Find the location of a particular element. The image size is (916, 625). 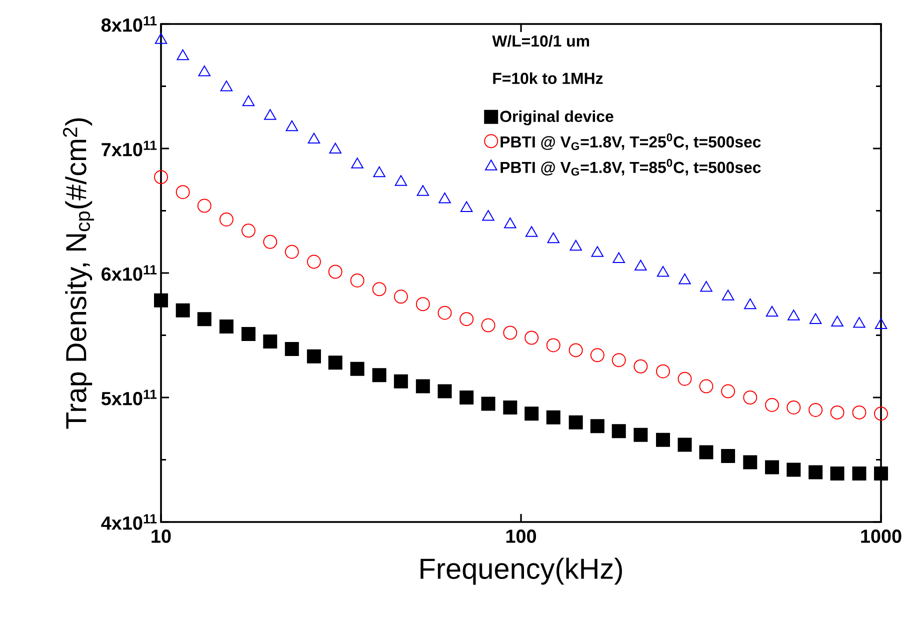

annotation: F=10k to 1MHz is located at coordinates (548, 78).